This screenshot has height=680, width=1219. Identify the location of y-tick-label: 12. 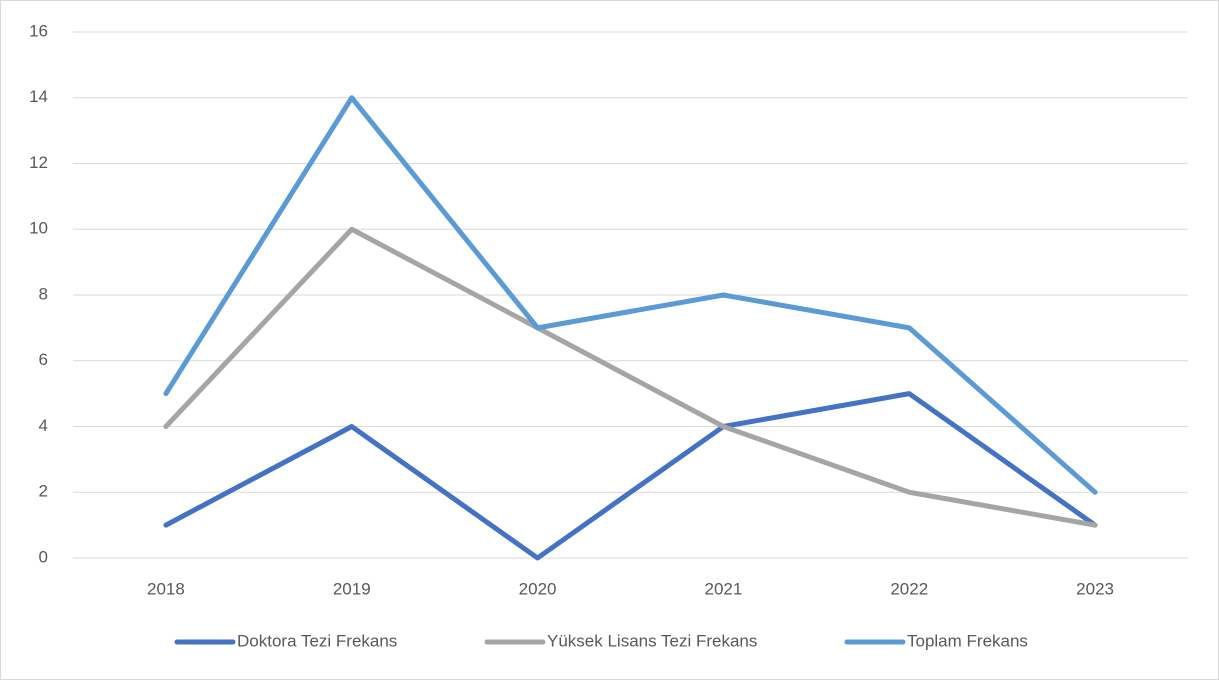
(38, 162).